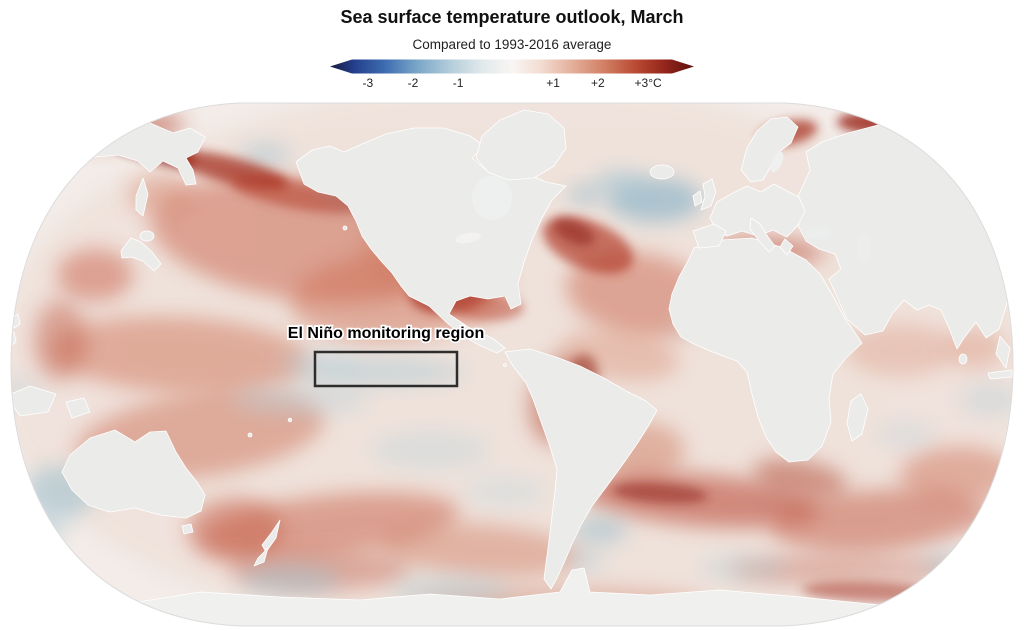 Image resolution: width=1024 pixels, height=631 pixels. Describe the element at coordinates (581, 469) in the screenshot. I see `land-south-america` at that location.